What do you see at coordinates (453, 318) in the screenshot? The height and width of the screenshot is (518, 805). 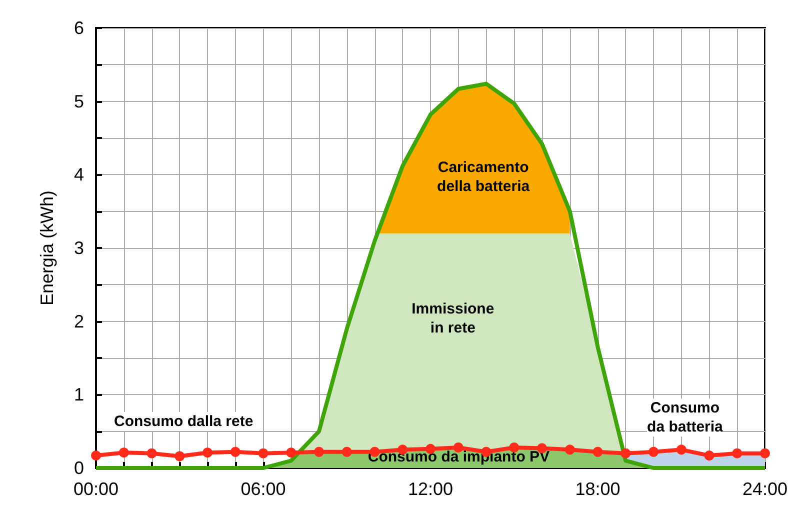 I see `series-label: Immissione in rete` at bounding box center [453, 318].